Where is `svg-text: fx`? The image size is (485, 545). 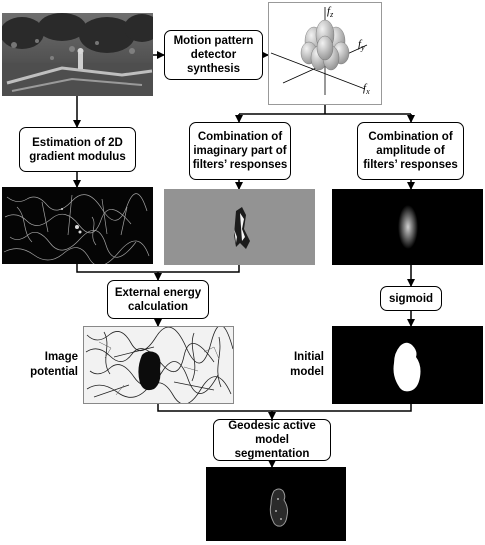
svg-text: fx is located at coordinates (366, 89).